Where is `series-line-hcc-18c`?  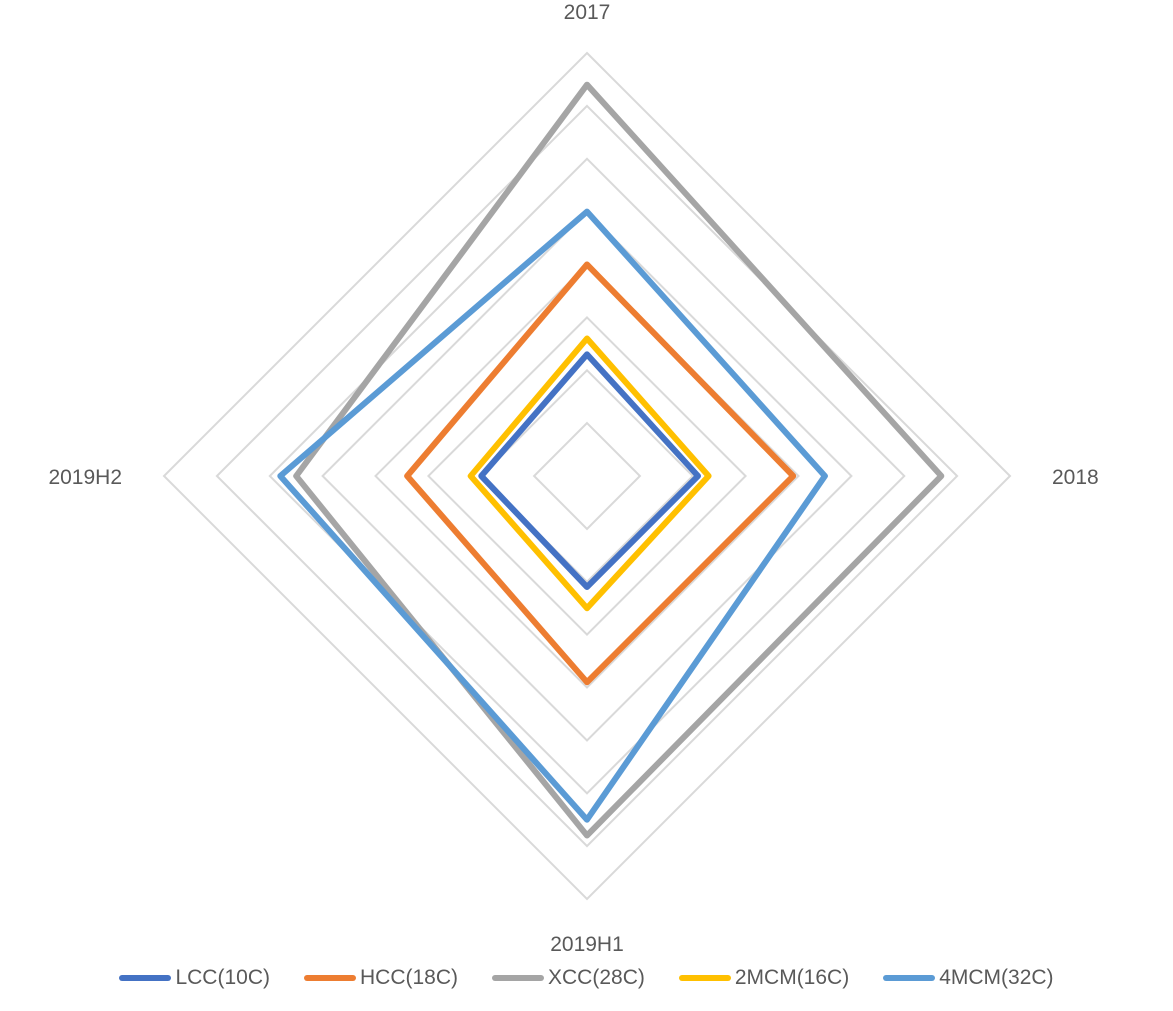 series-line-hcc-18c is located at coordinates (600, 473).